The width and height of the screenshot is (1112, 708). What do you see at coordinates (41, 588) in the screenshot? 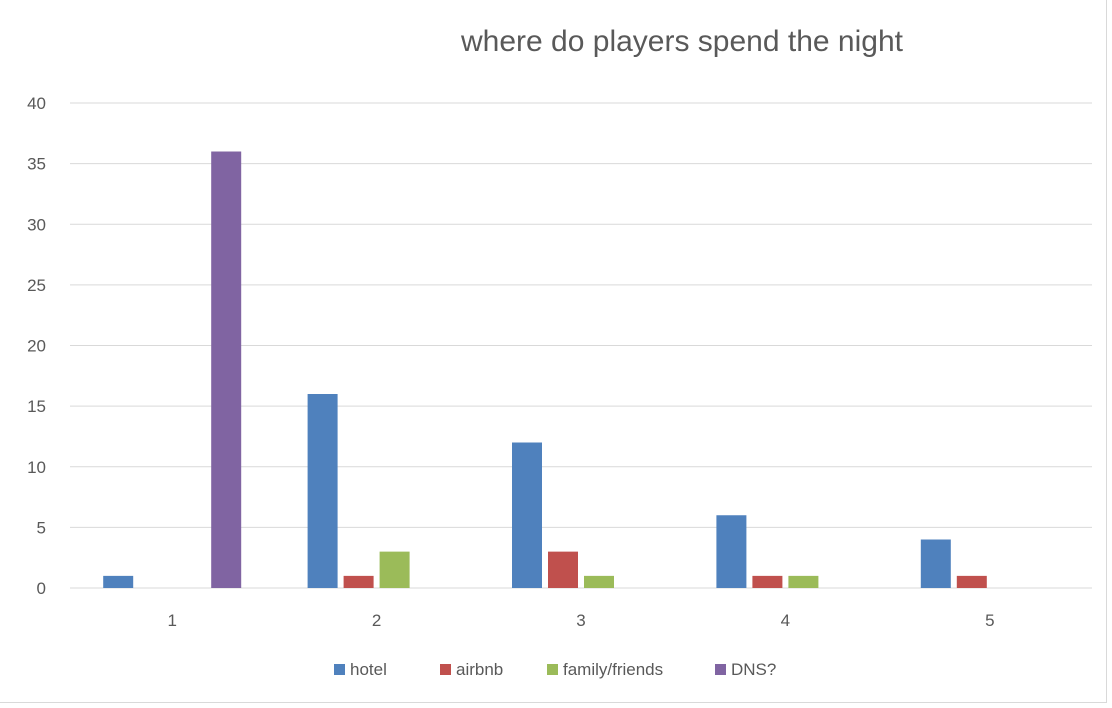
I see `y-tick-label: 0` at bounding box center [41, 588].